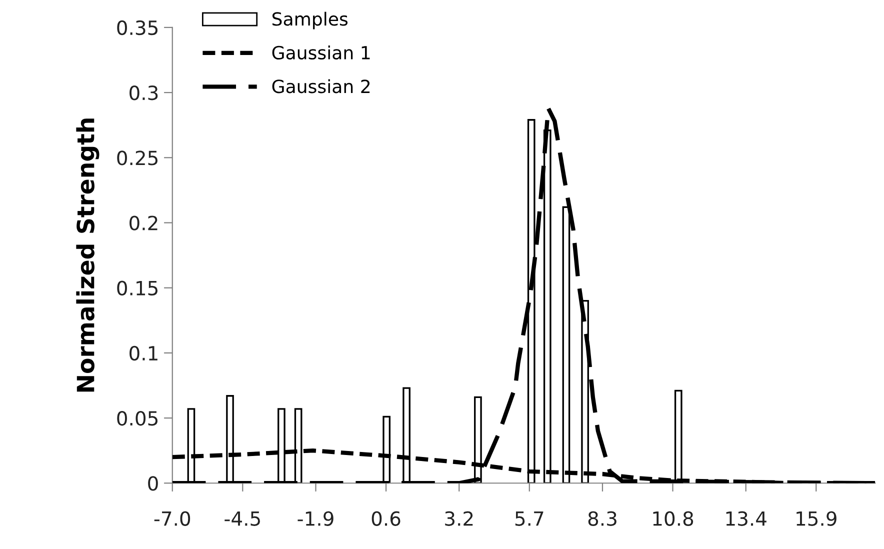 Image resolution: width=884 pixels, height=549 pixels. What do you see at coordinates (137, 28) in the screenshot?
I see `y-tick-label: 0.35` at bounding box center [137, 28].